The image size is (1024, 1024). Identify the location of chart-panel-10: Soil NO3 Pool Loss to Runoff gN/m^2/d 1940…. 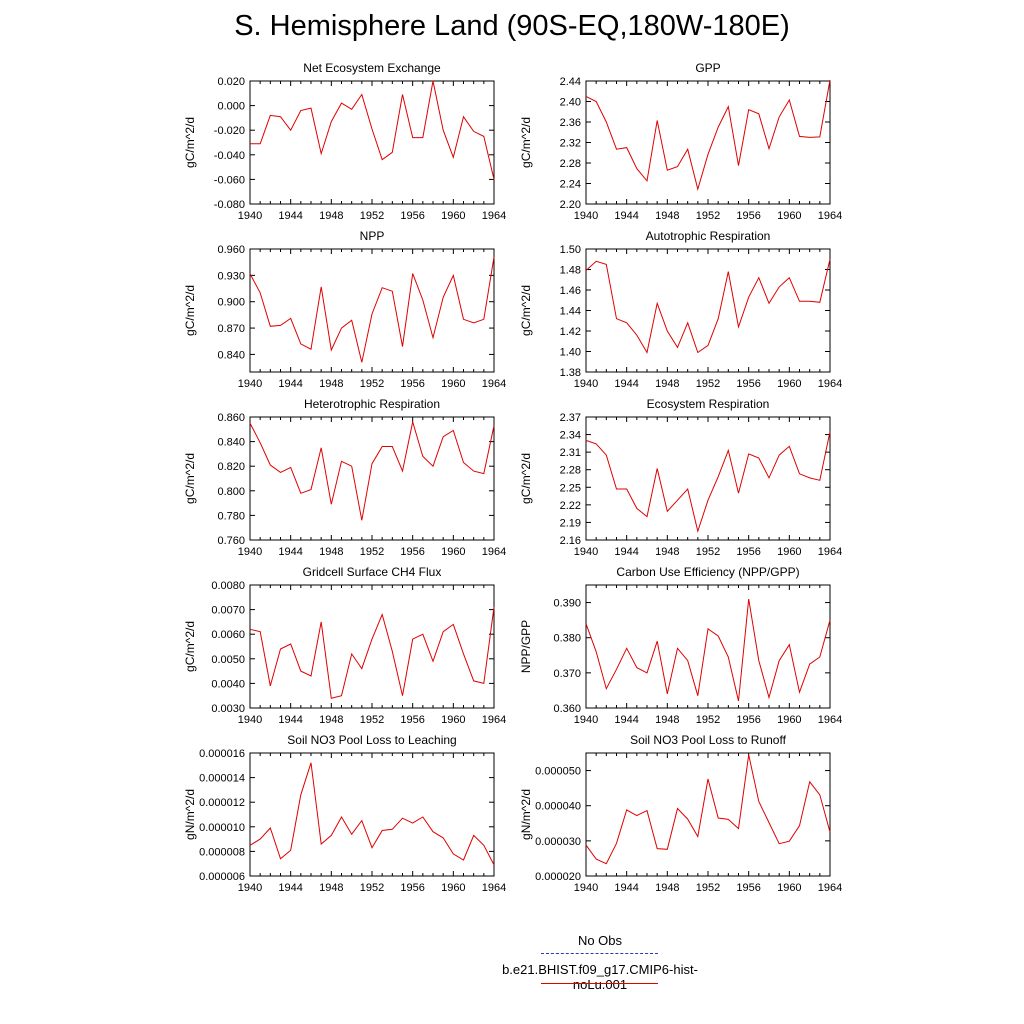
(680, 813).